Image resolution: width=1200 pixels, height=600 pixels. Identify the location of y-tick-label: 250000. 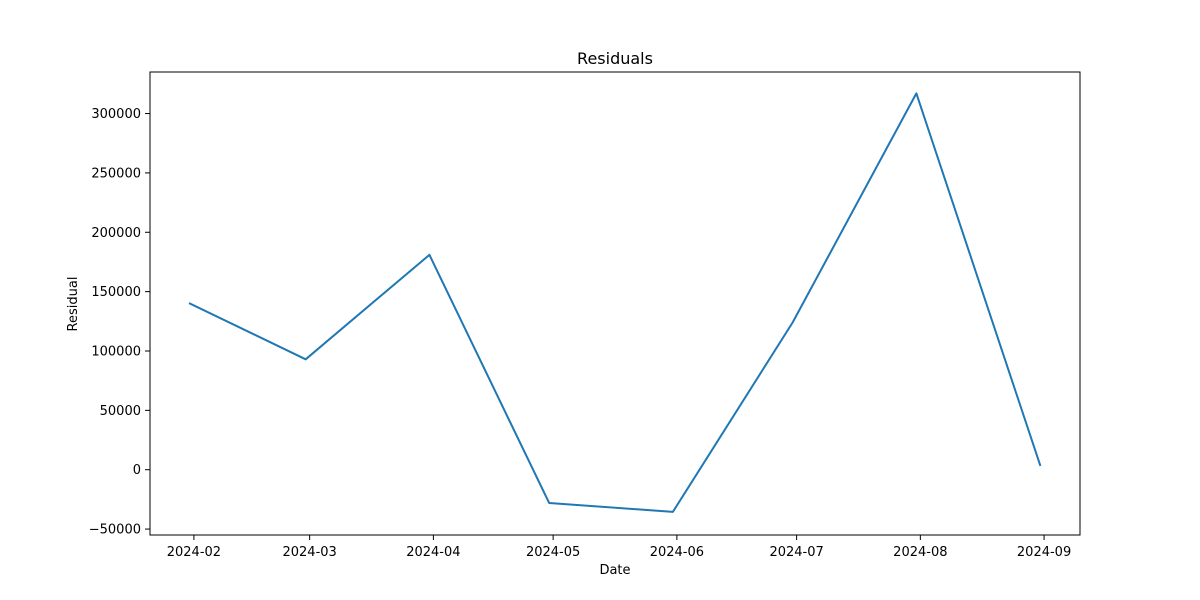
(116, 173).